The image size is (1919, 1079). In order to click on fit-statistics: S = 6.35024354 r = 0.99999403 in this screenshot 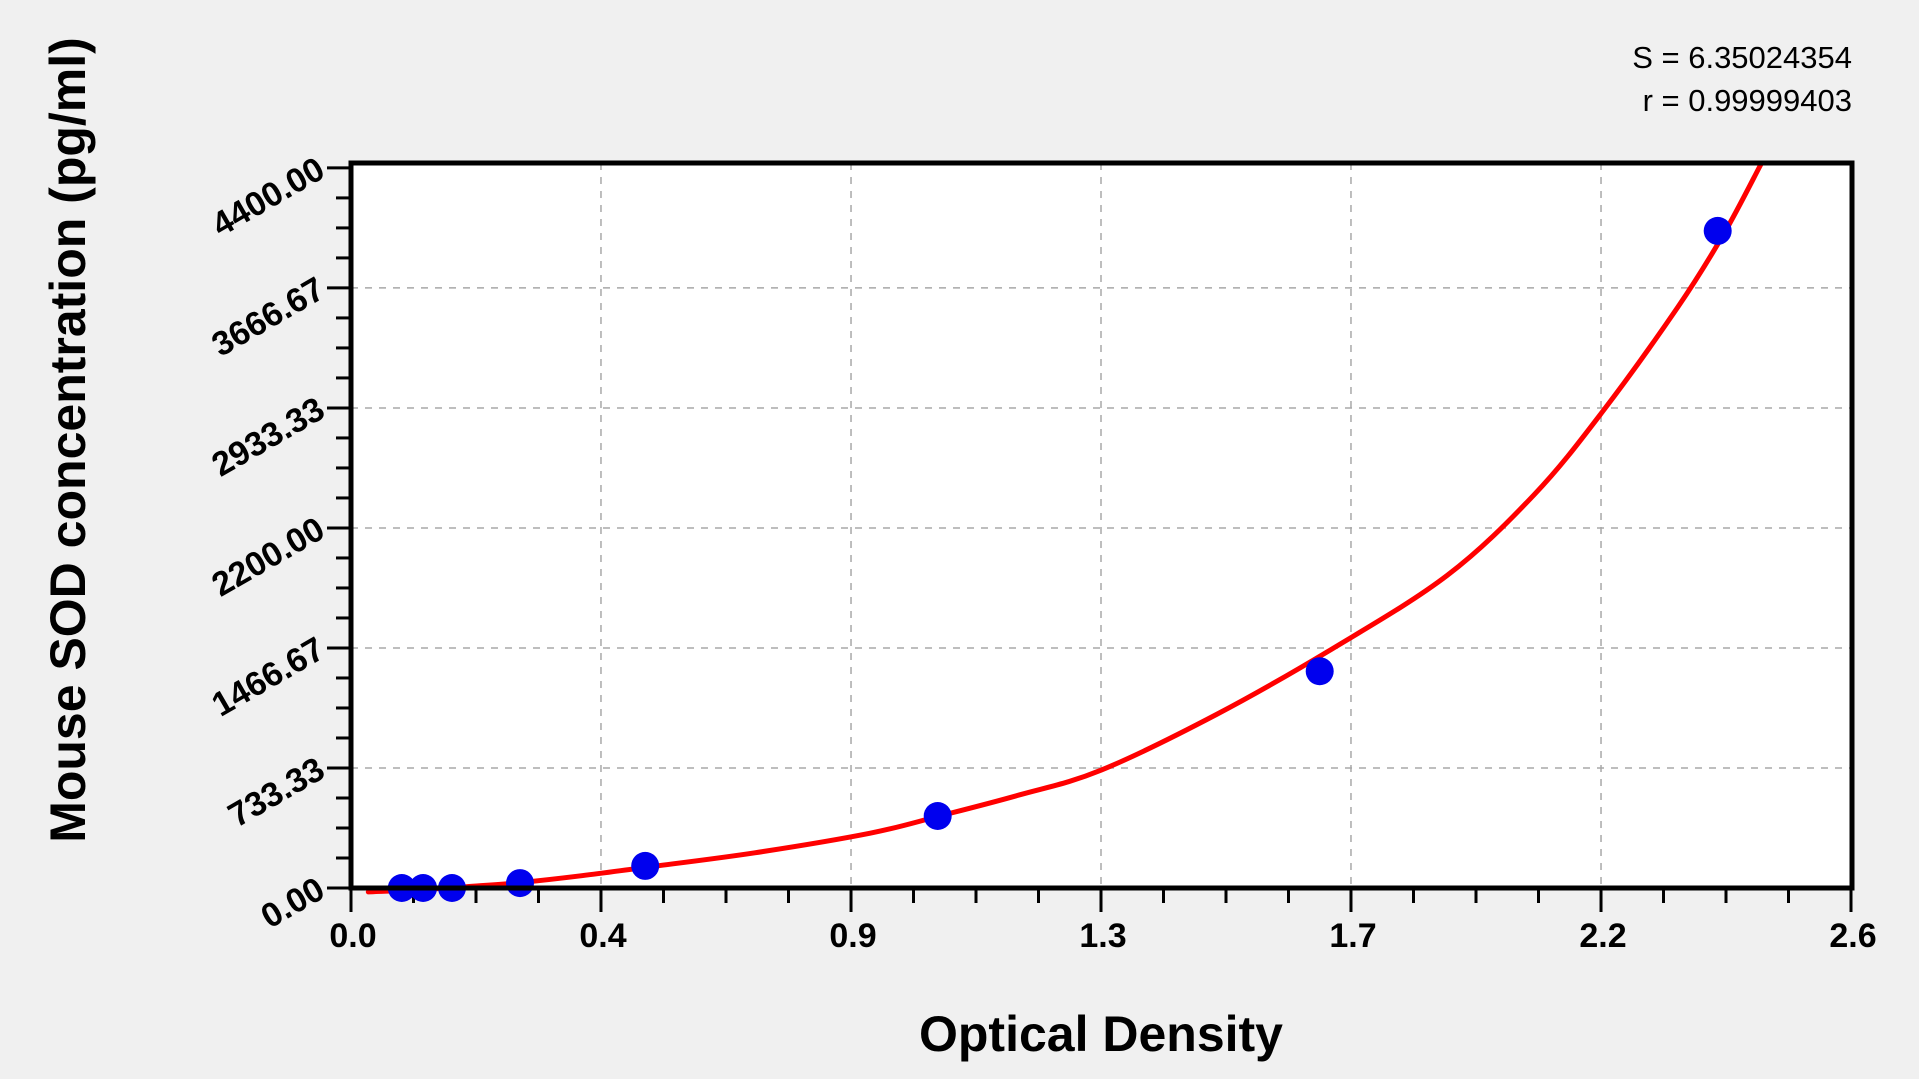, I will do `click(1742, 79)`.